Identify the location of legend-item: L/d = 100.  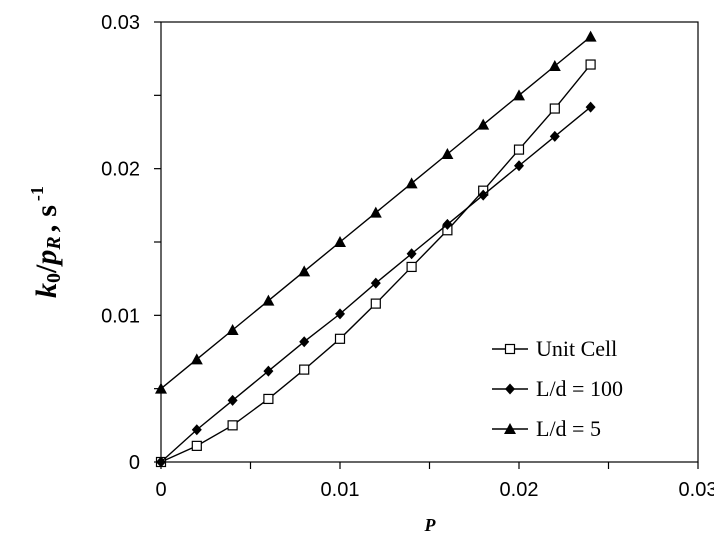
(557, 388).